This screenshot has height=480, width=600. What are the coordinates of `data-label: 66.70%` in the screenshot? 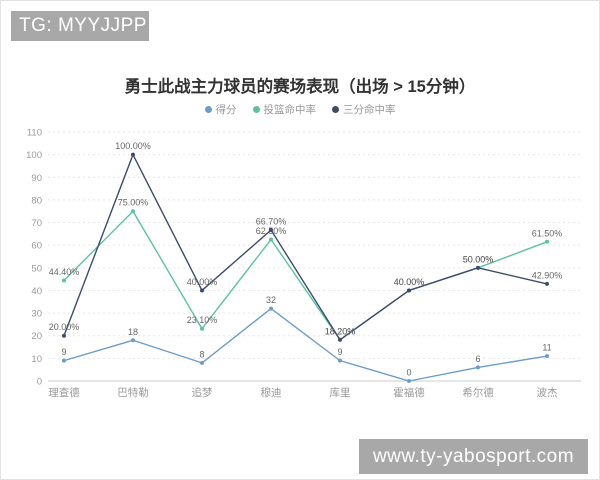 It's located at (271, 222).